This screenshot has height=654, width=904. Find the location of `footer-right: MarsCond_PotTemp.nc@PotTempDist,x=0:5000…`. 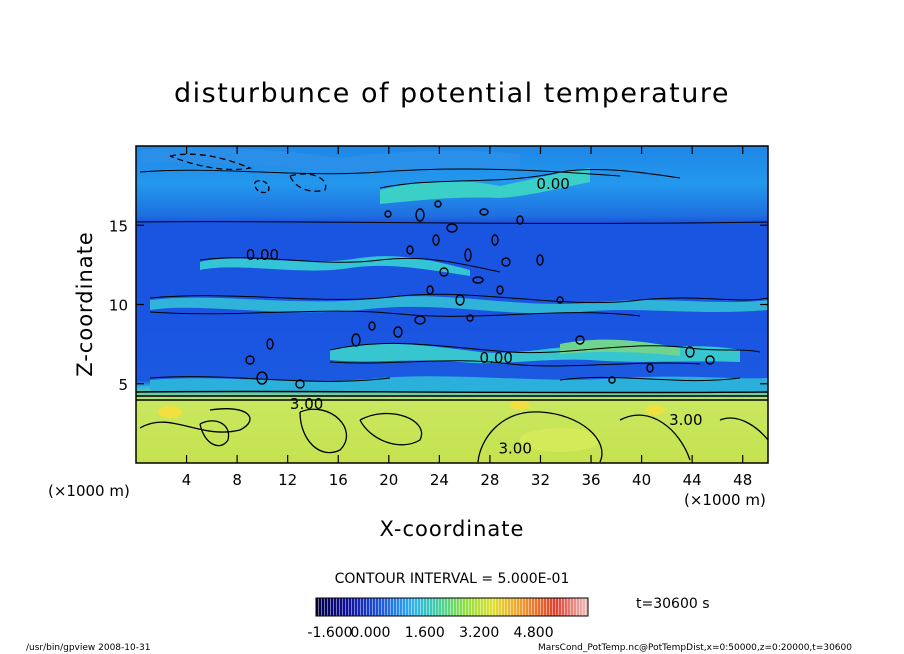

footer-right: MarsCond_PotTemp.nc@PotTempDist,x=0:5000… is located at coordinates (695, 648).